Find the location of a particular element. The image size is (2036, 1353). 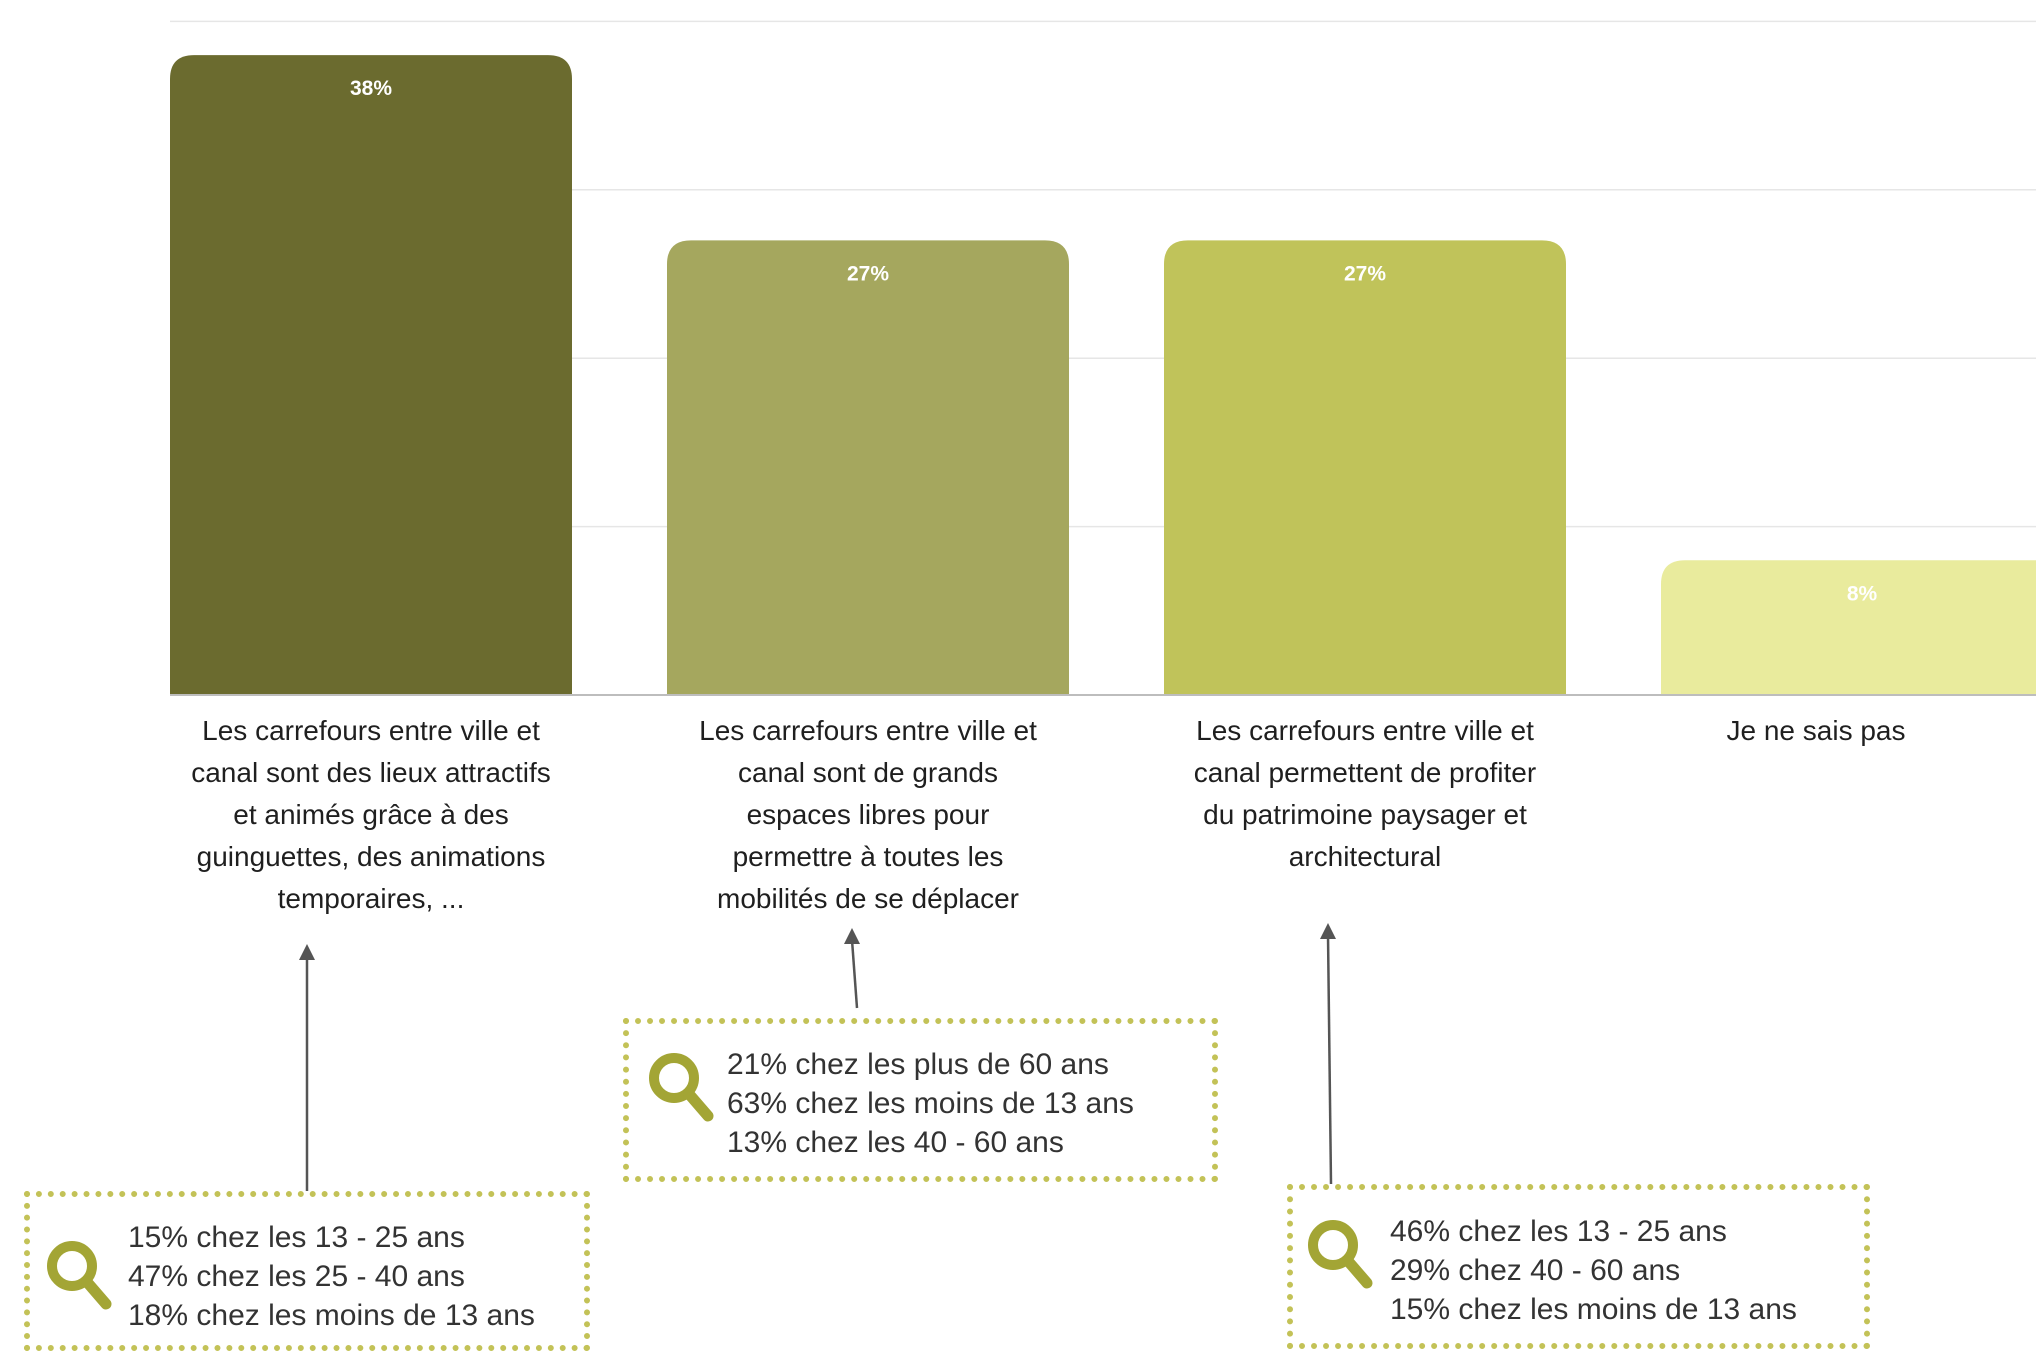

category-label-line: Je ne sais pas is located at coordinates (1816, 730).